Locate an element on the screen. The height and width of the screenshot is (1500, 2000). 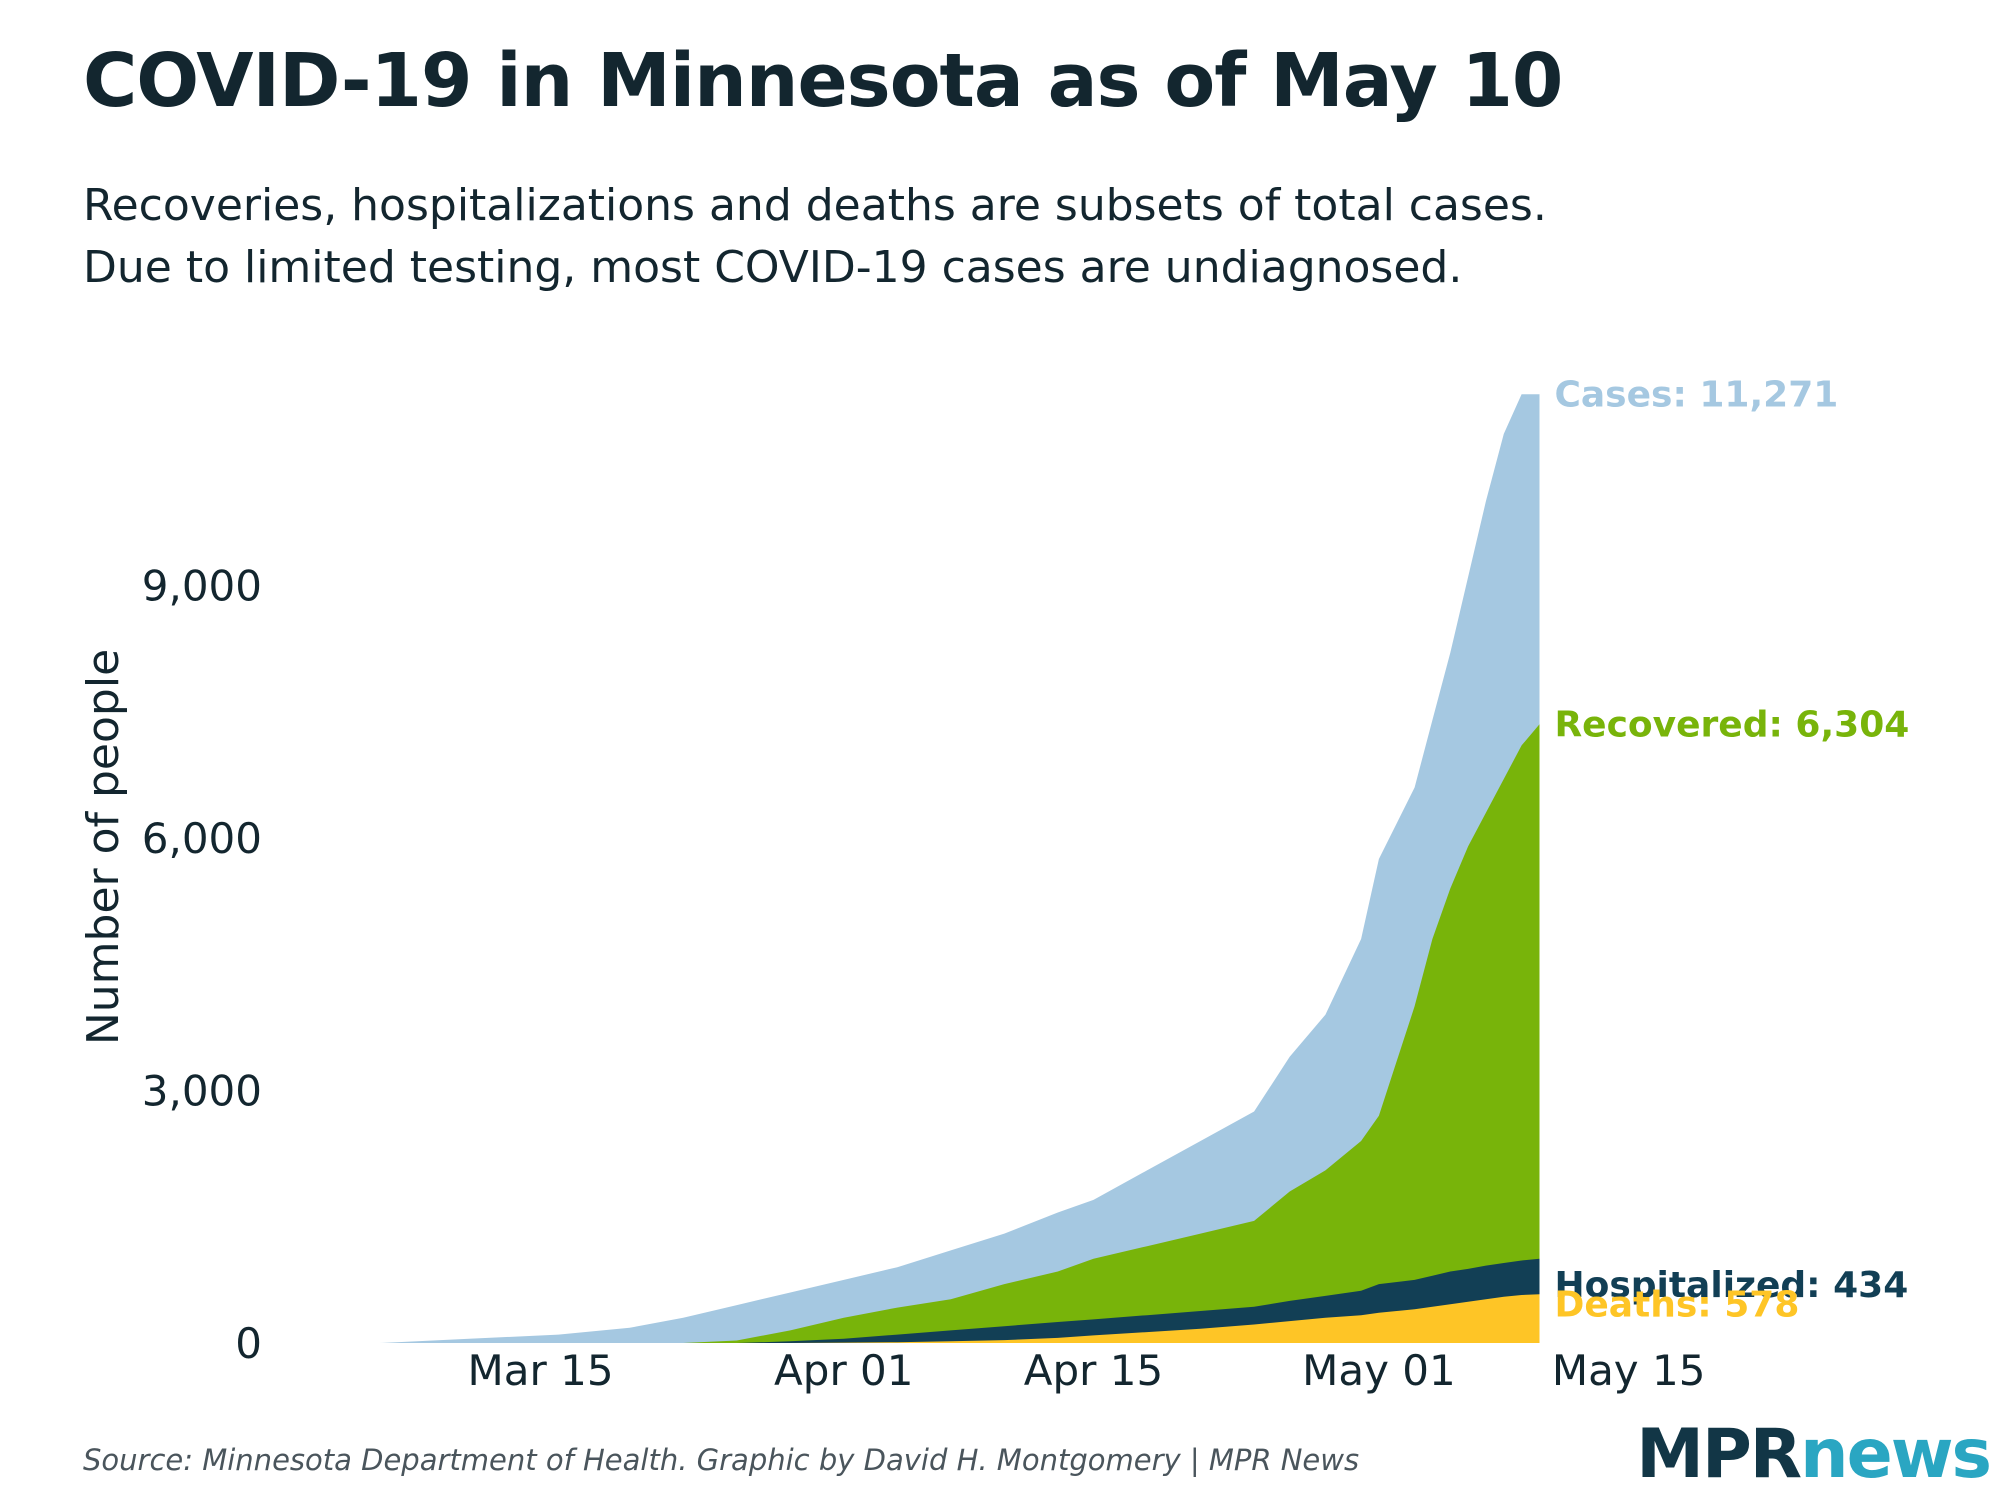
series-label-hospitalized: Hospitalized: 434 is located at coordinates (1731, 1285).